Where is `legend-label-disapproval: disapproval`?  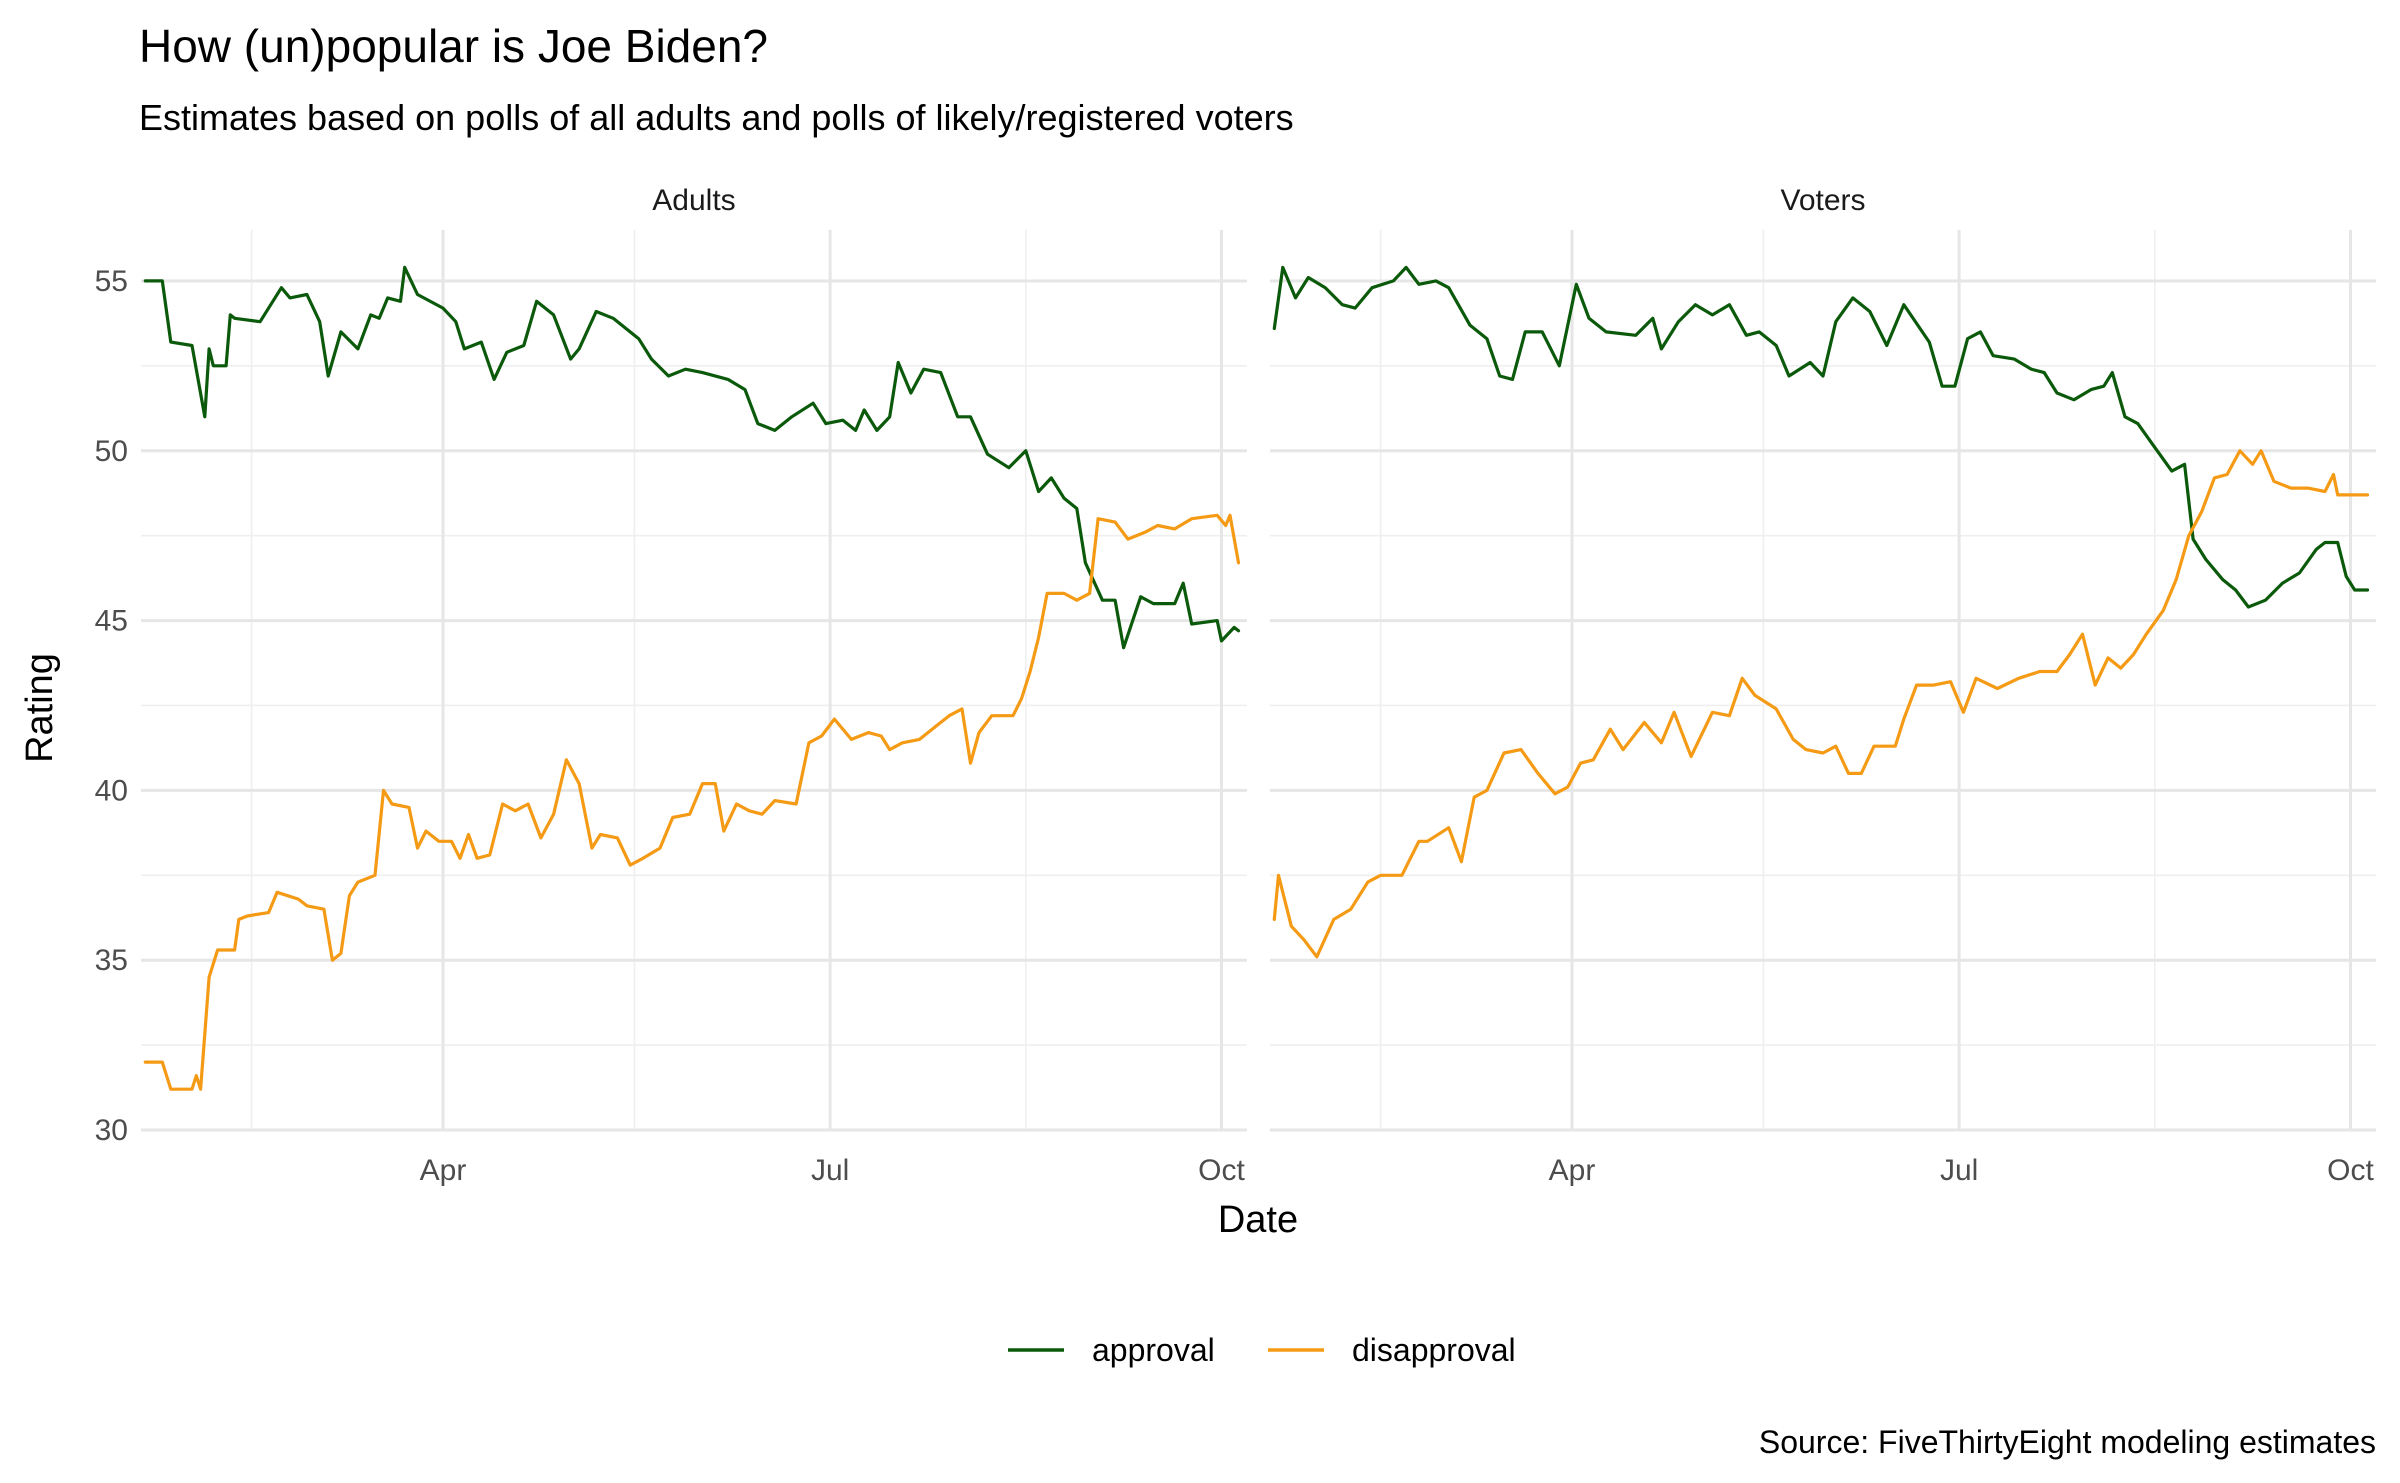 legend-label-disapproval: disapproval is located at coordinates (1434, 1350).